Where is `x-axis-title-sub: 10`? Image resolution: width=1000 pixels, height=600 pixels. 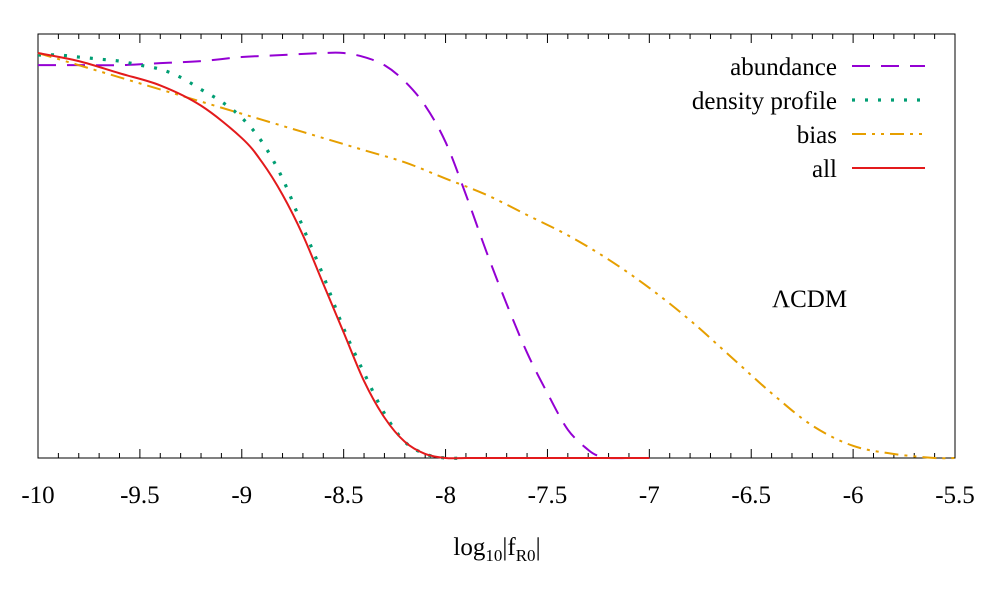 x-axis-title-sub: 10 is located at coordinates (493, 555).